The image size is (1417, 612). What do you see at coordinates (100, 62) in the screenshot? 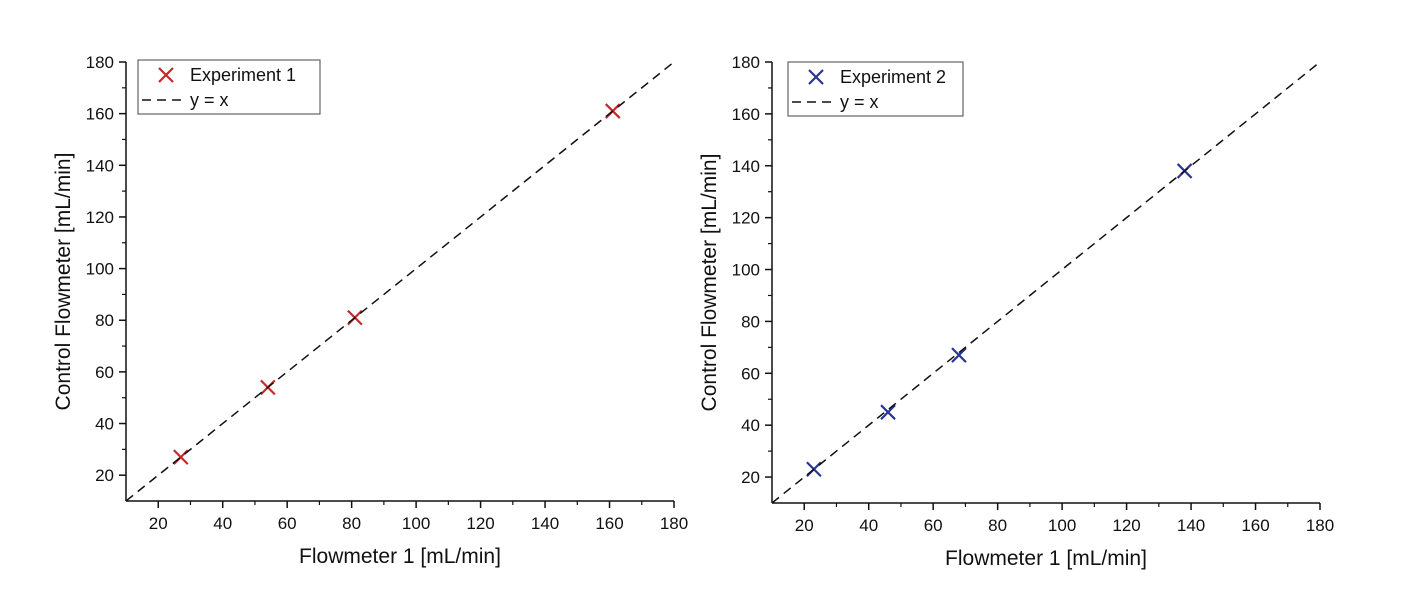
I see `chart1-y-tick-label: 180` at bounding box center [100, 62].